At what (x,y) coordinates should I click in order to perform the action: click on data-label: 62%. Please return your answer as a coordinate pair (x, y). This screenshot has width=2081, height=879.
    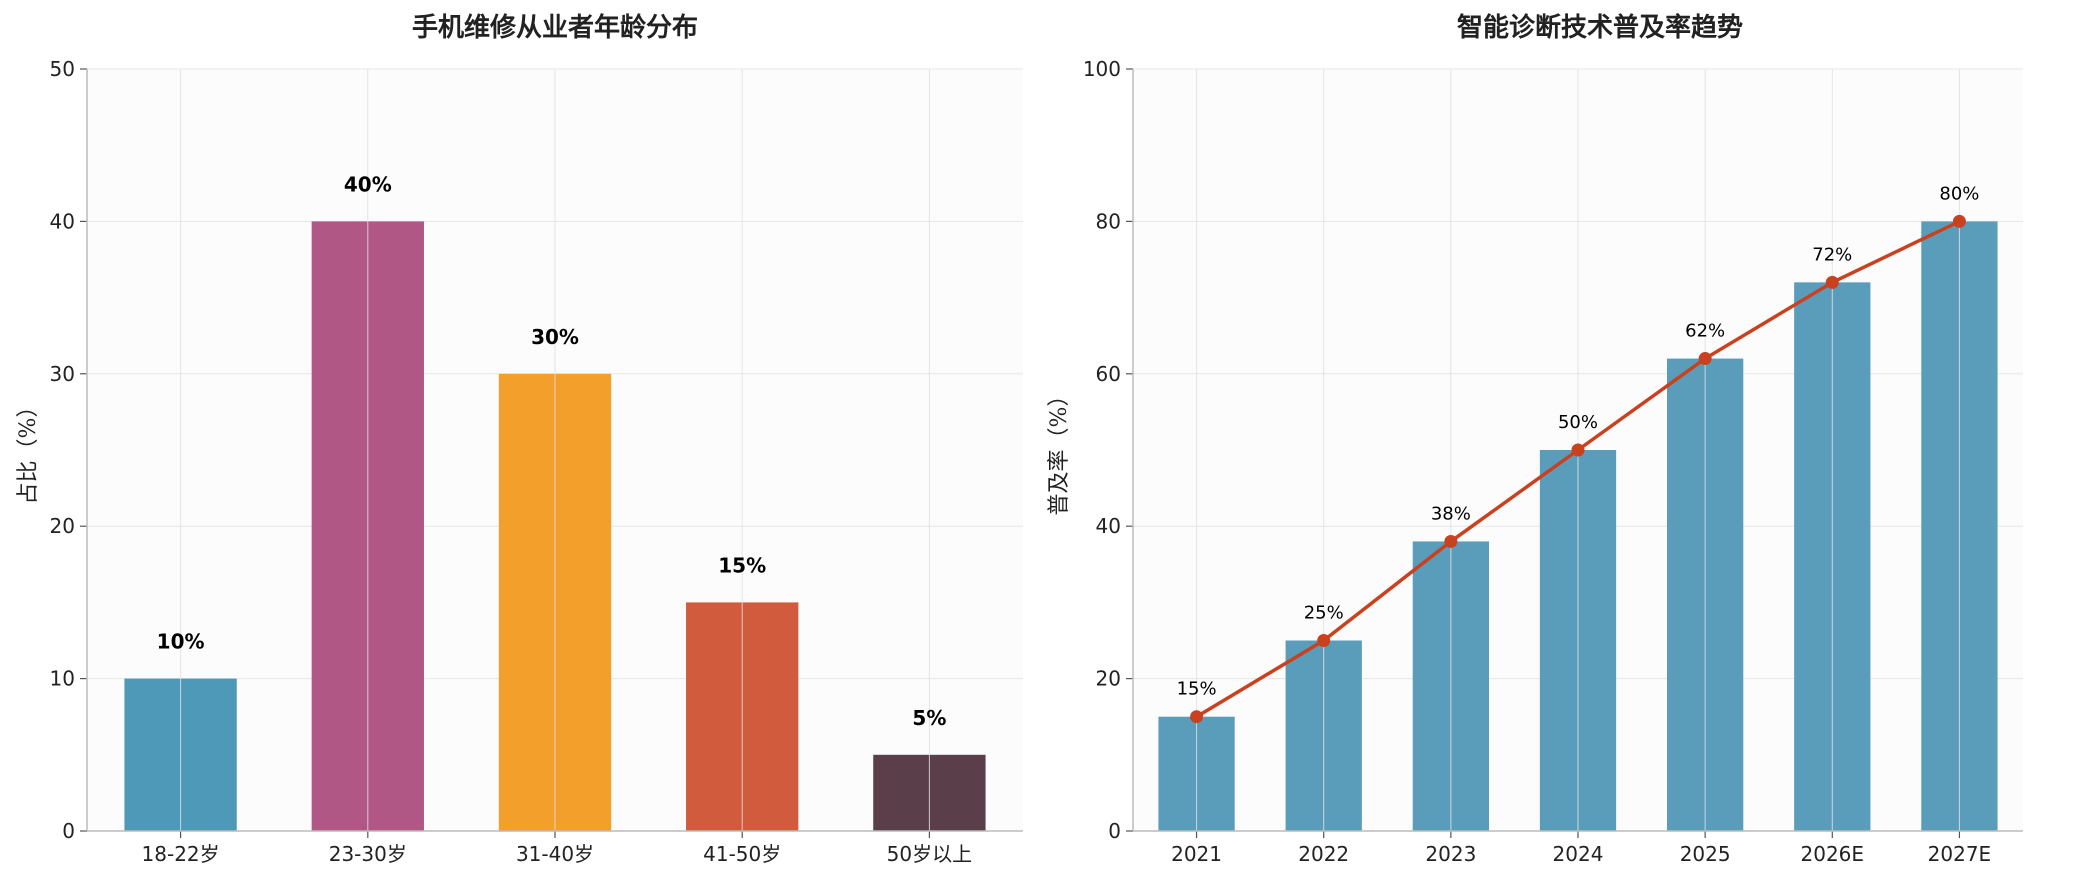
    Looking at the image, I should click on (1705, 331).